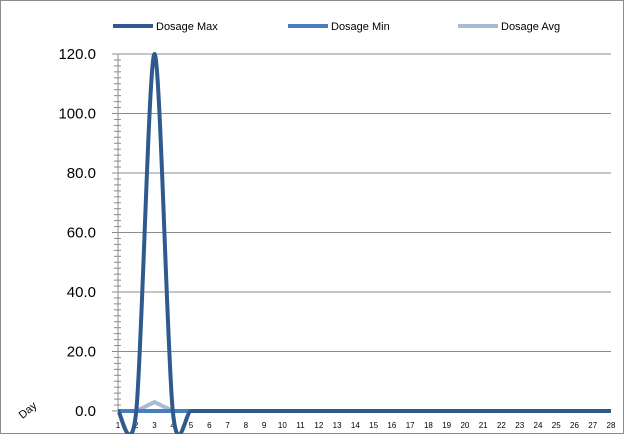 This screenshot has height=434, width=624. Describe the element at coordinates (530, 27) in the screenshot. I see `legend-label: Dosage Avg` at that location.